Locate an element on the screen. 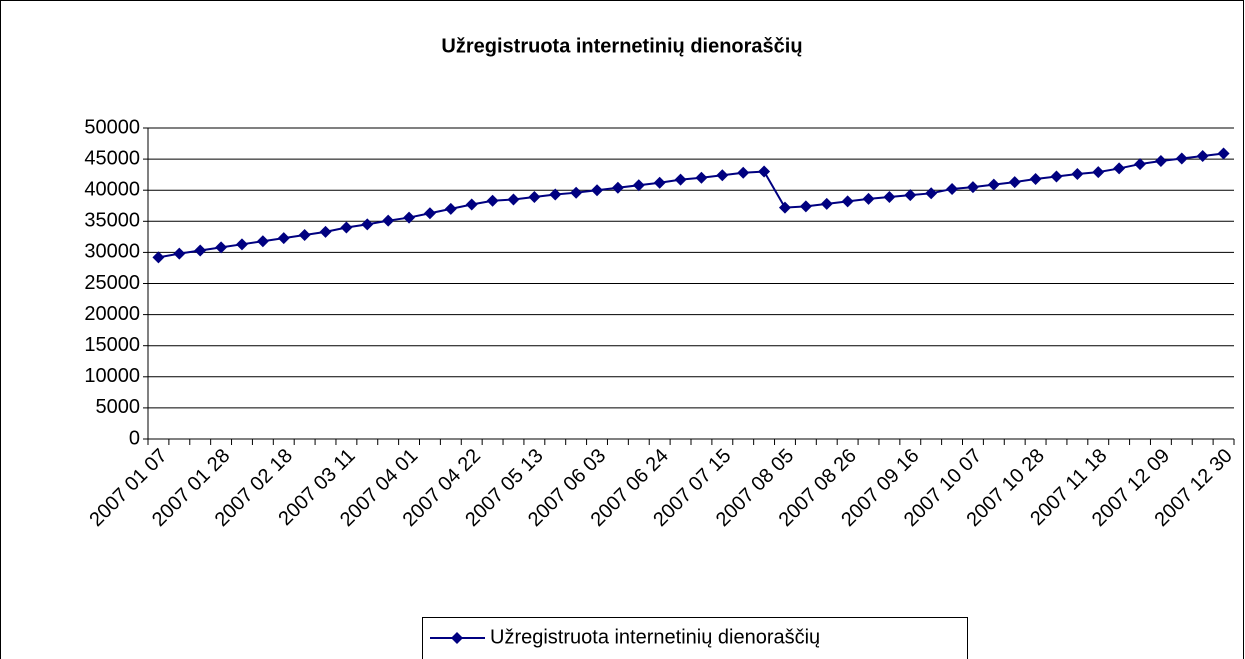 The width and height of the screenshot is (1245, 659). y-tick-label: 25000 is located at coordinates (112, 283).